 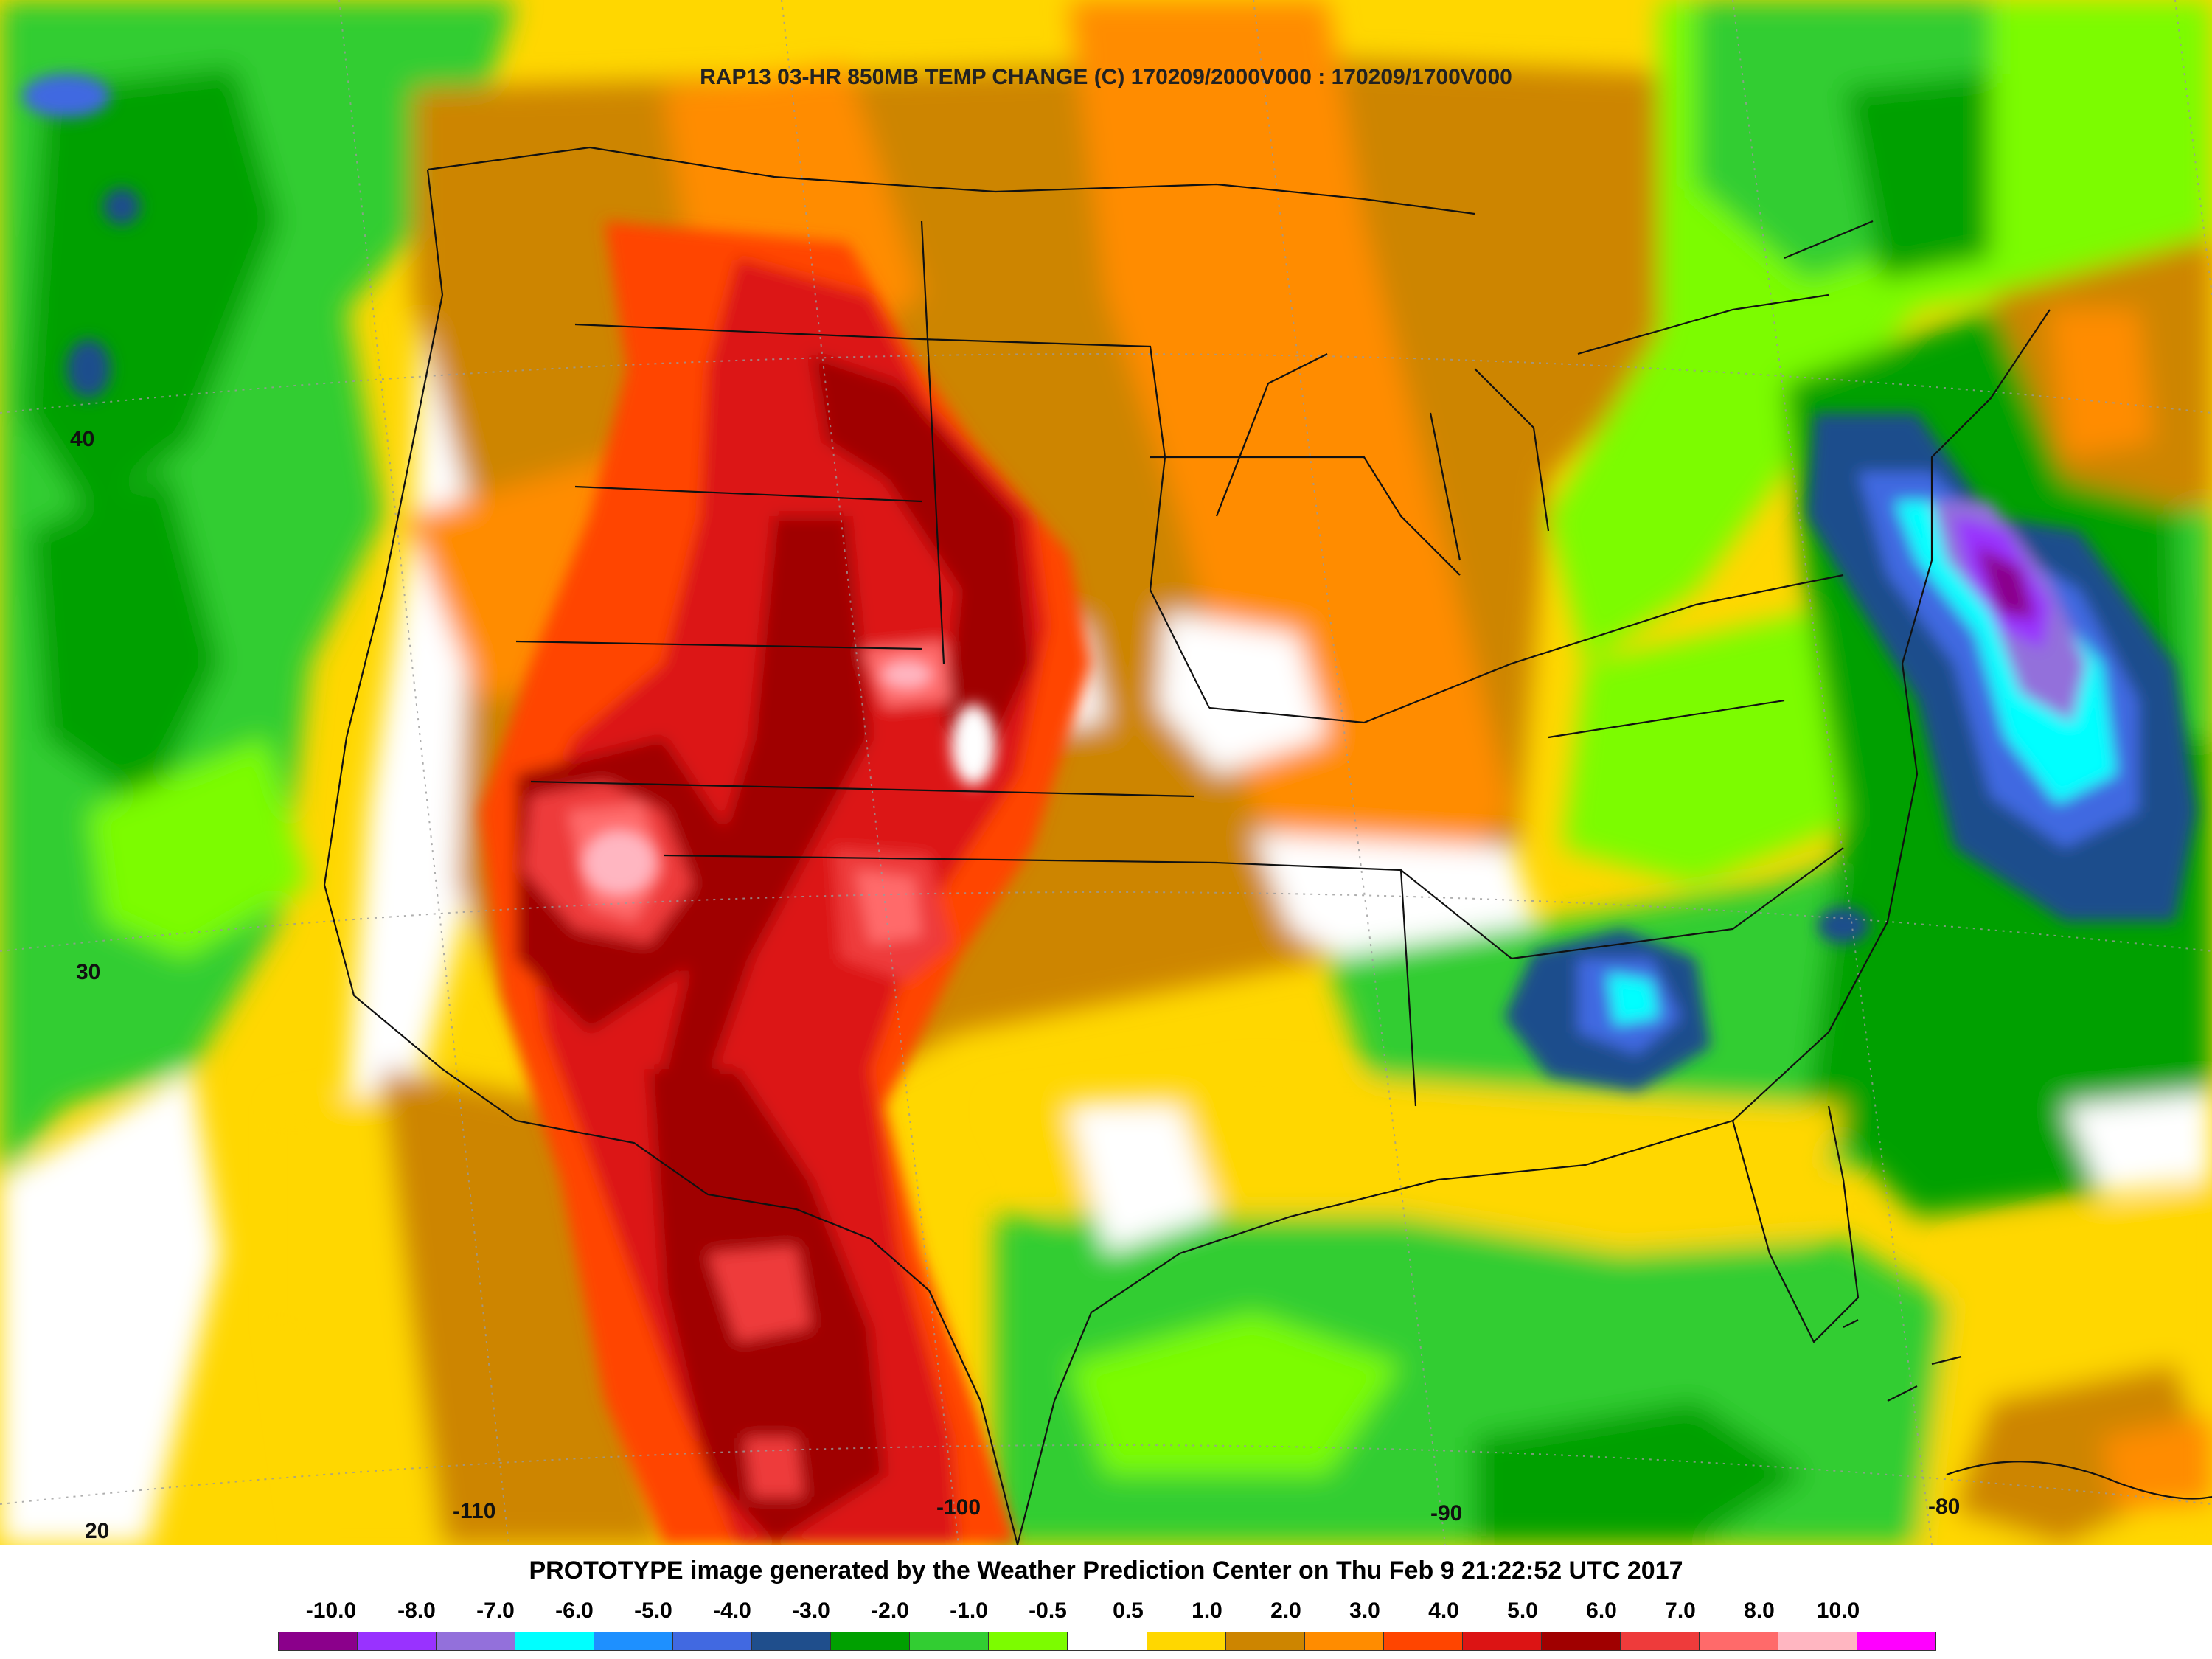 I want to click on legend-label: -8.0, so click(x=416, y=1611).